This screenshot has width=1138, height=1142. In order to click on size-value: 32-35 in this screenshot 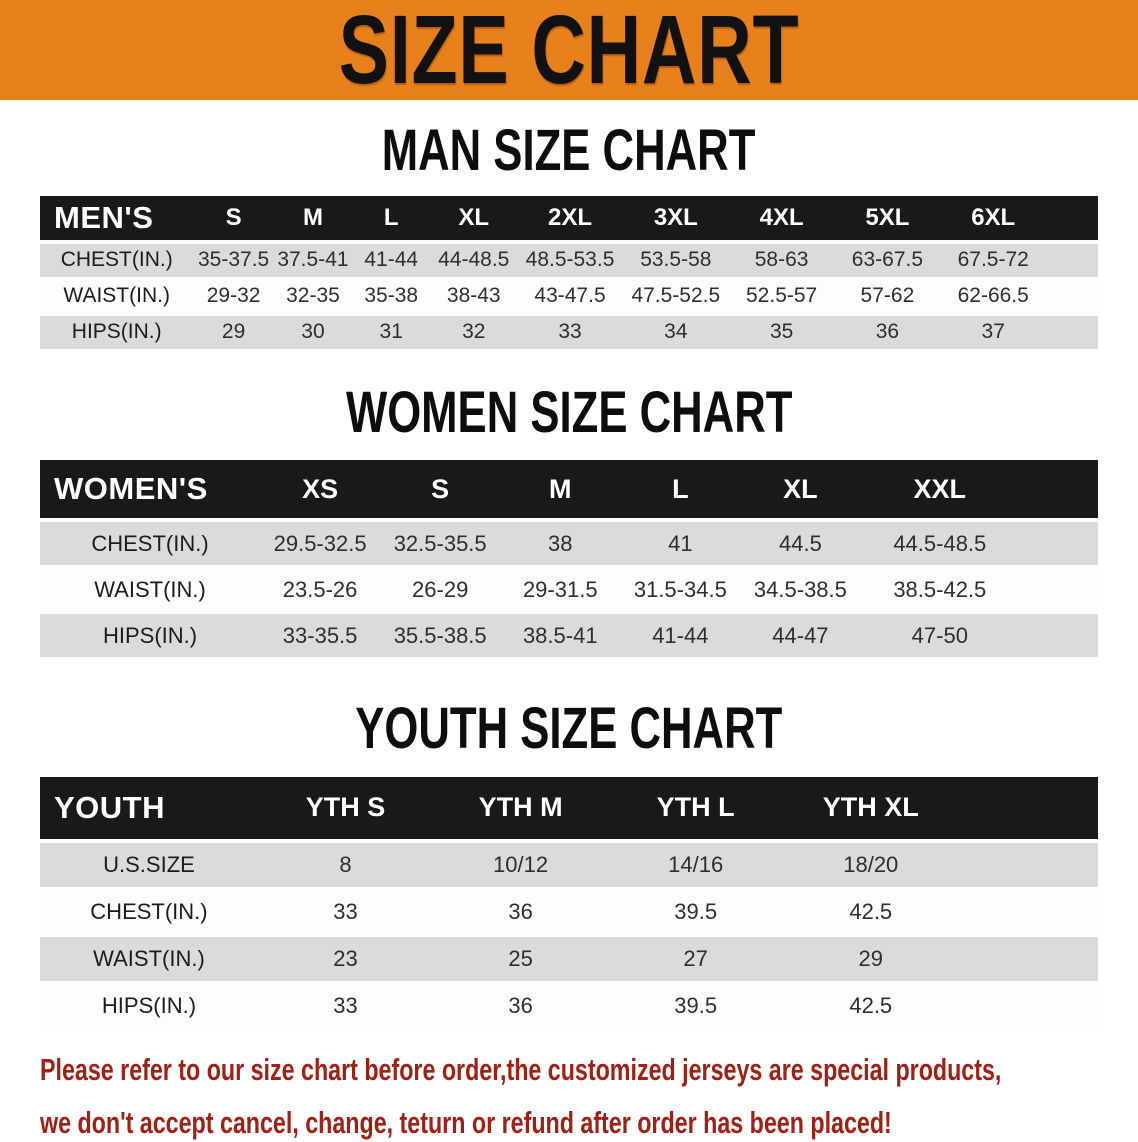, I will do `click(313, 297)`.